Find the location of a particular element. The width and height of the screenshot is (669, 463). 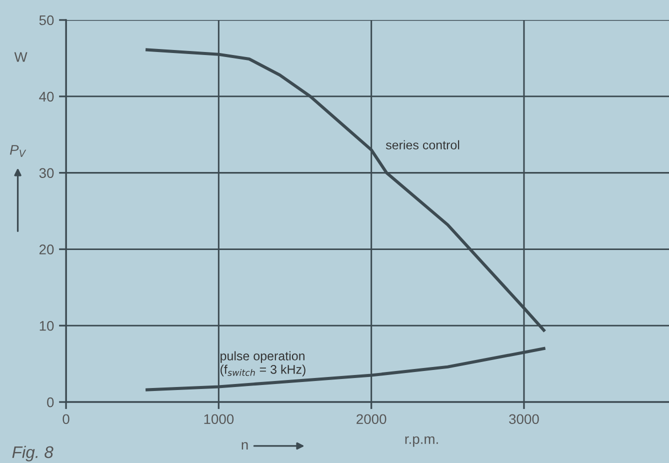

y-axis-title: P$_{V}$ is located at coordinates (18, 151).